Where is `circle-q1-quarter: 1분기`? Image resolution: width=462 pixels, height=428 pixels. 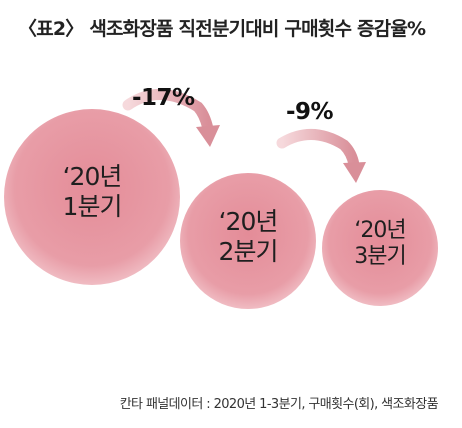 circle-q1-quarter: 1분기 is located at coordinates (92, 206).